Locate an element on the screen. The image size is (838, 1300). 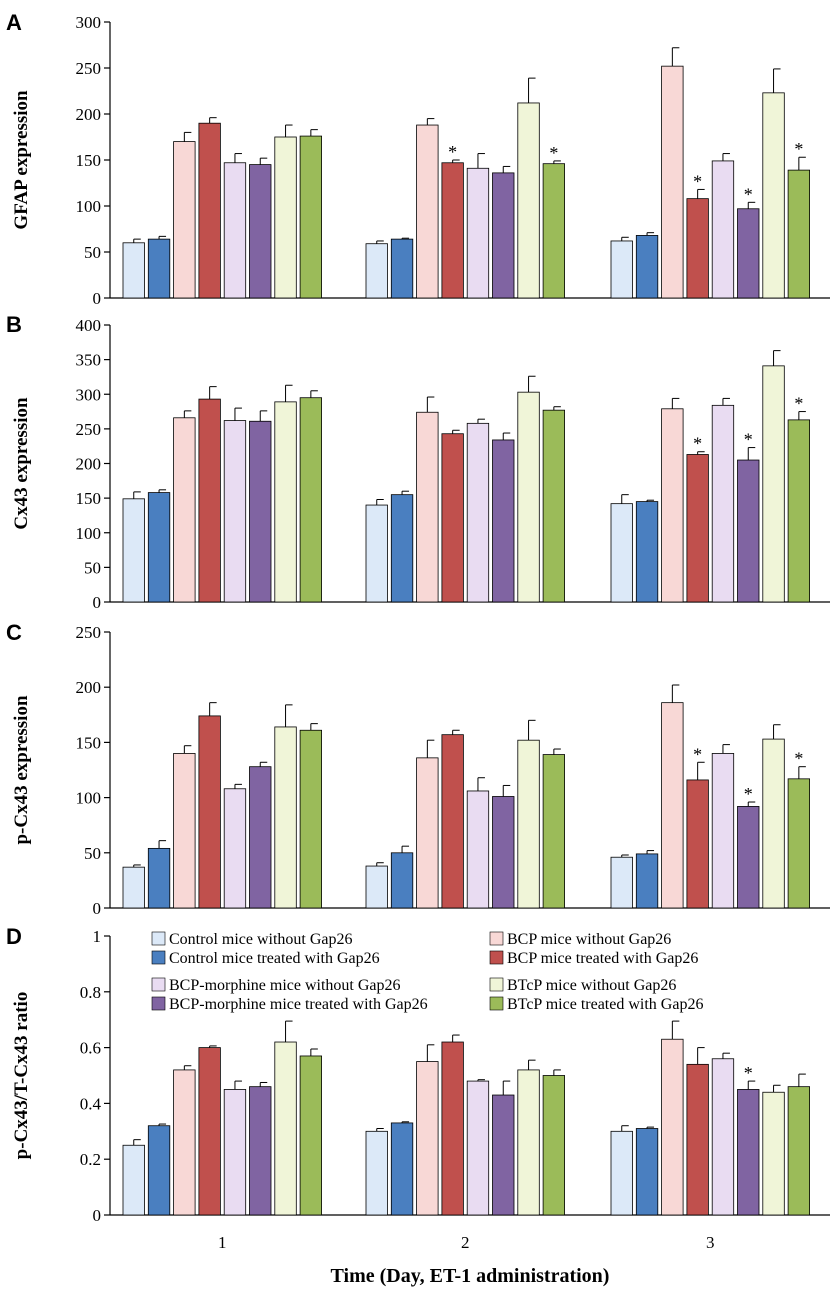
x-tick-label: 2 is located at coordinates (465, 1242).